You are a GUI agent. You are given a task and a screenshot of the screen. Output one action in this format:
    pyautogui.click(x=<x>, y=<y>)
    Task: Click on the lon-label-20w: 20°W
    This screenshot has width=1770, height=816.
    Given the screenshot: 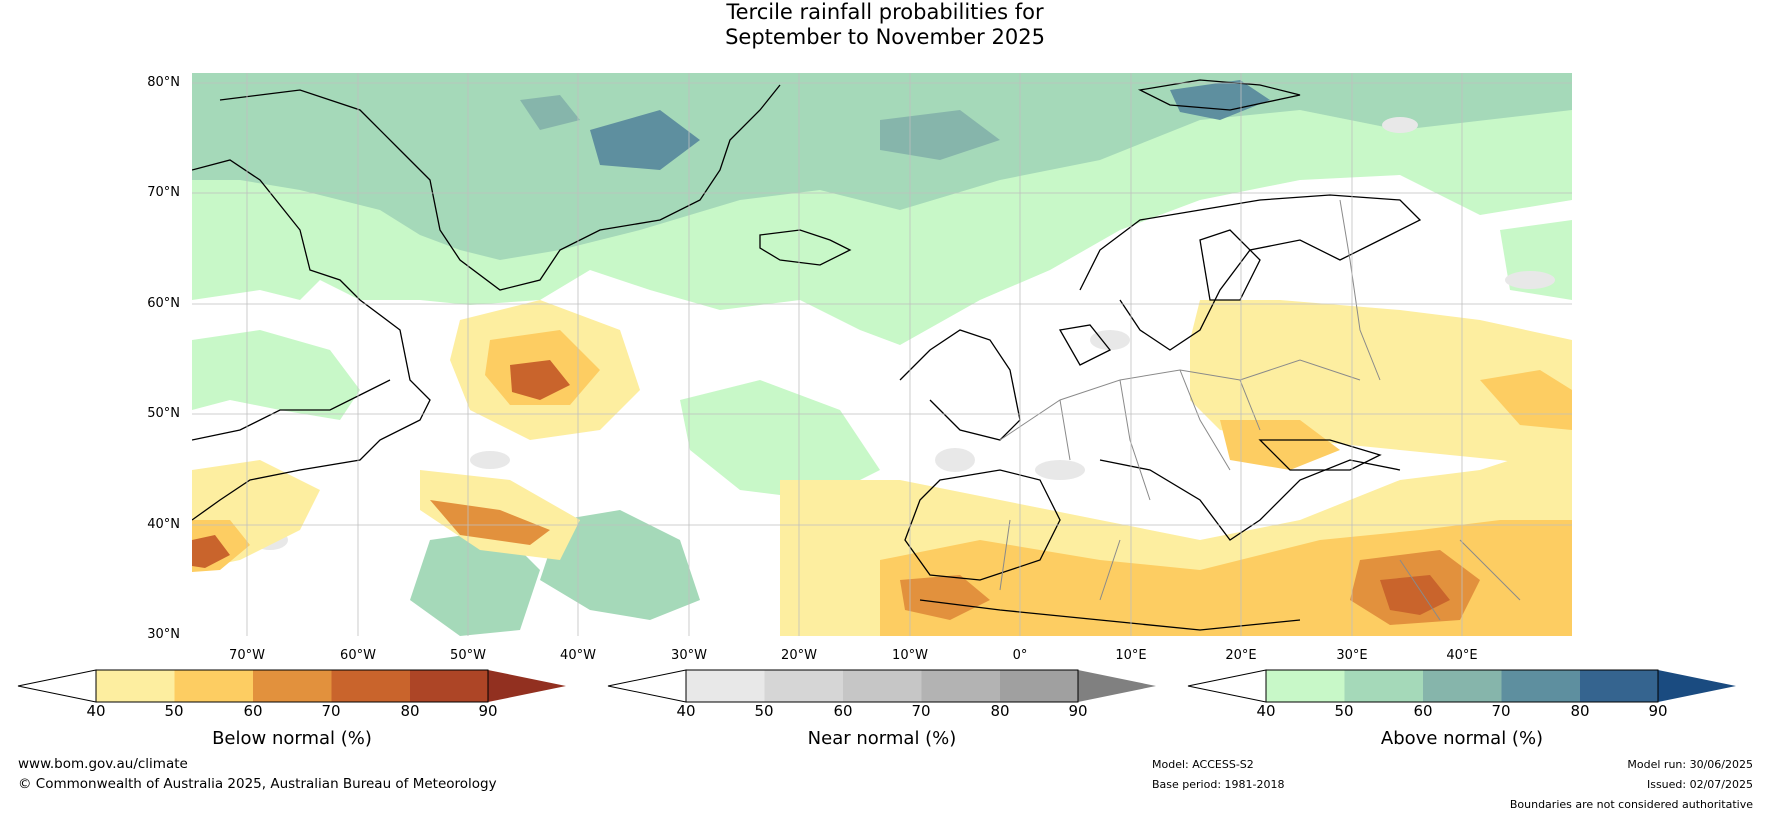 What is the action you would take?
    pyautogui.click(x=799, y=655)
    